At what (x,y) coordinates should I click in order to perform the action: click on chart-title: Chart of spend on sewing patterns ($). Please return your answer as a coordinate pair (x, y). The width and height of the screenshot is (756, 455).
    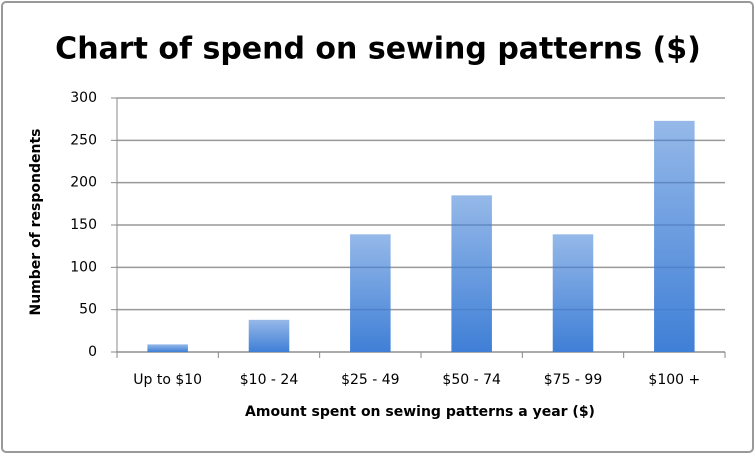
    Looking at the image, I should click on (378, 49).